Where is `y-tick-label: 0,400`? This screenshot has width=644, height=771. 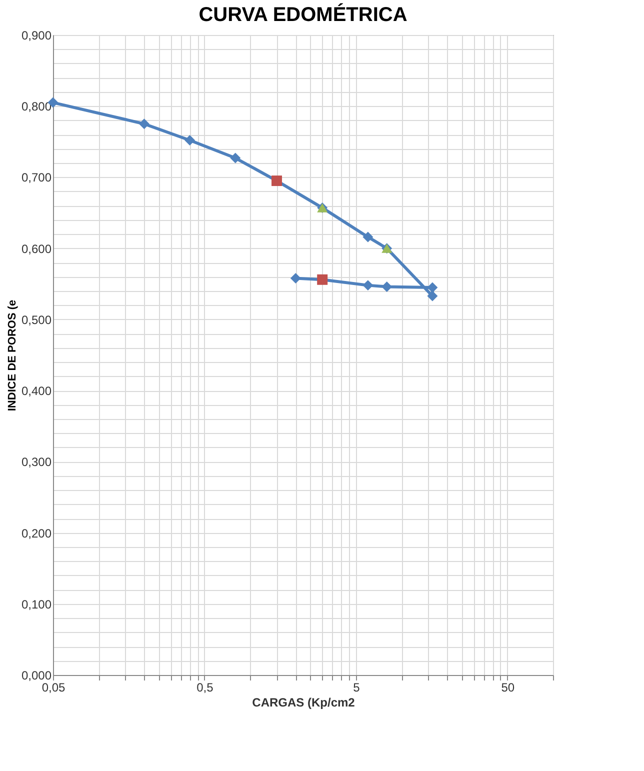 y-tick-label: 0,400 is located at coordinates (36, 391).